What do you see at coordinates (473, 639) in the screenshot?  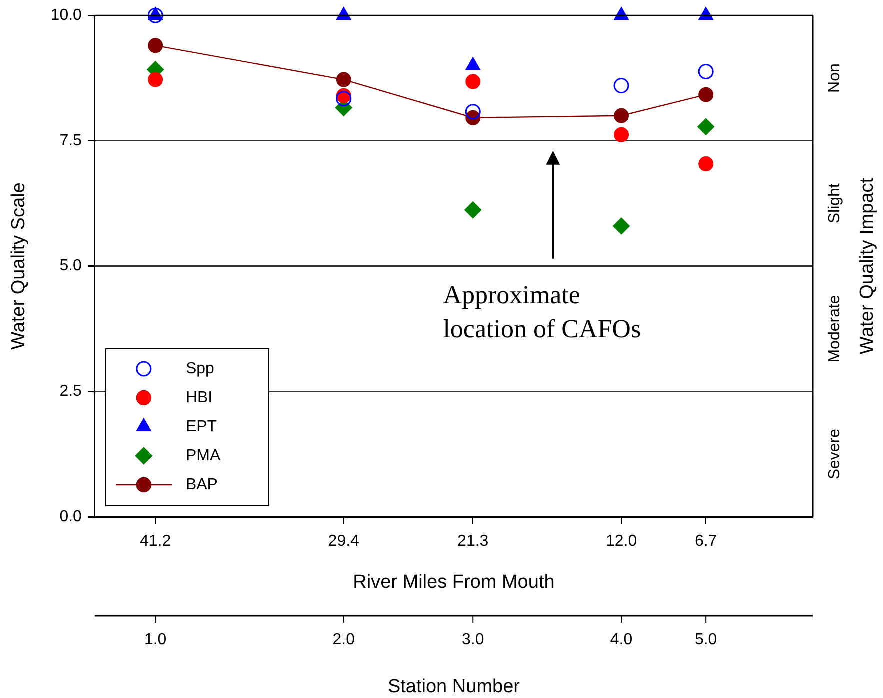 I see `text: 3.0` at bounding box center [473, 639].